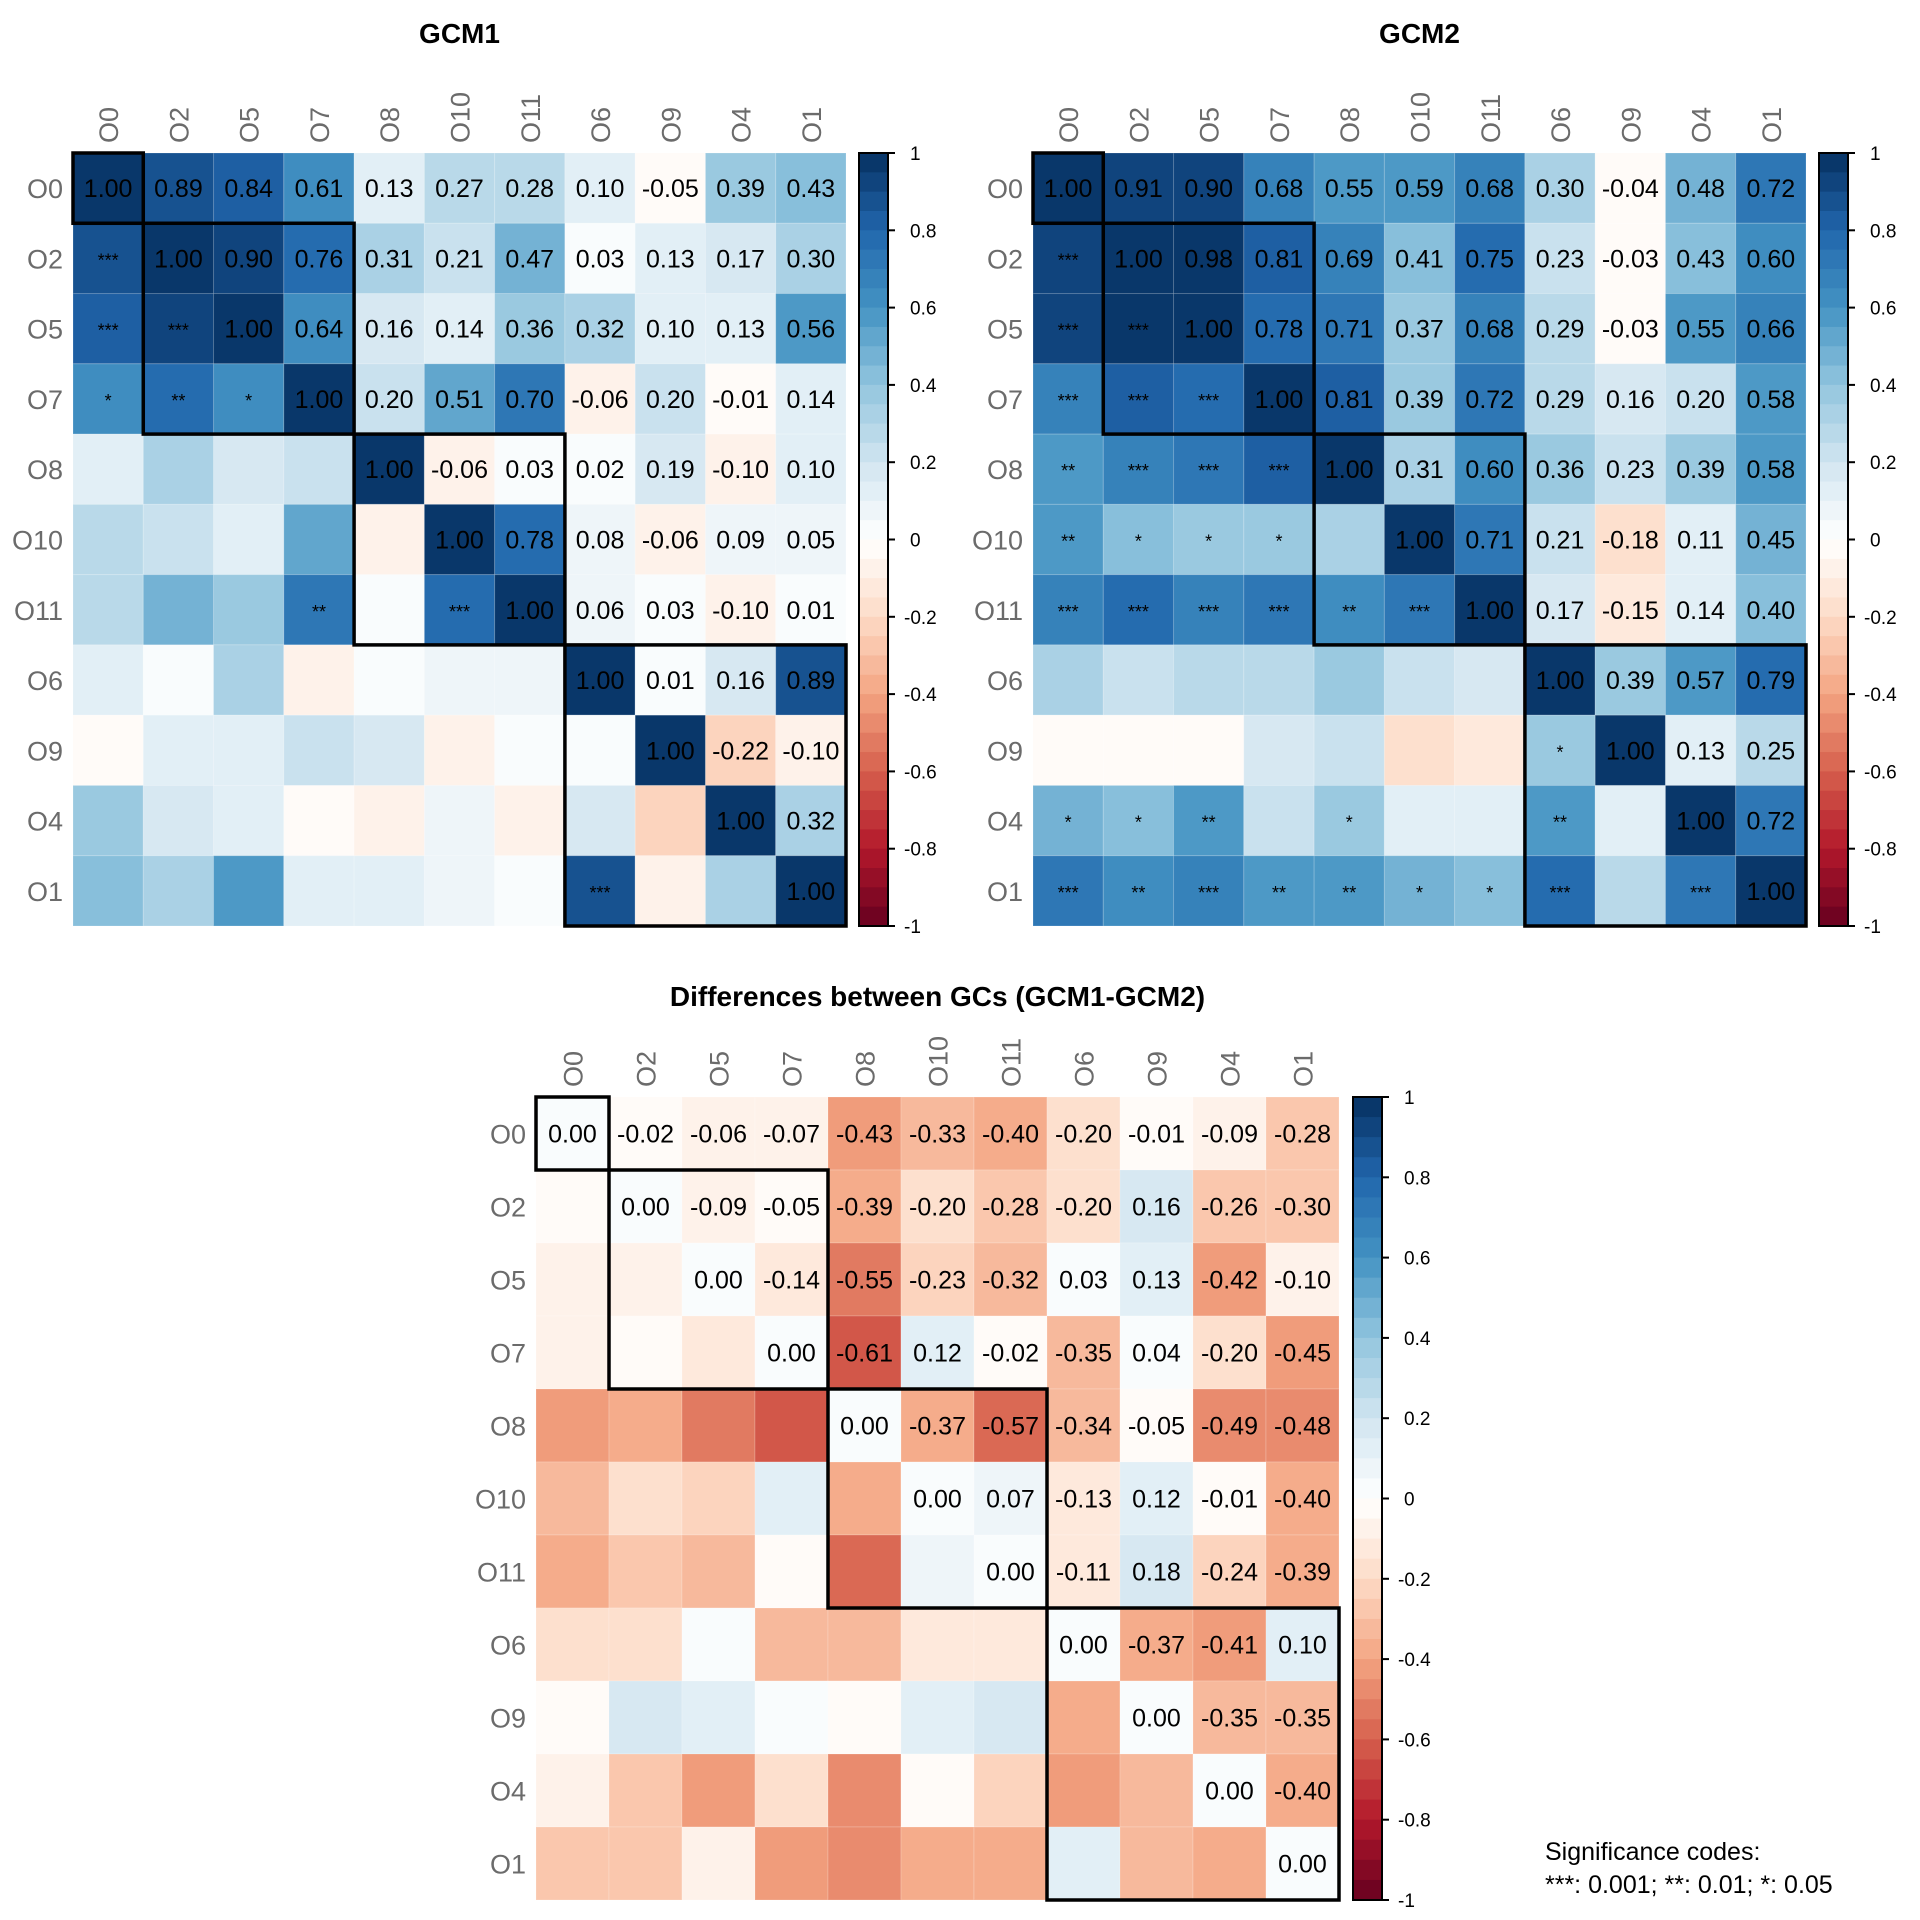  I want to click on column-label: O10, so click(939, 1061).